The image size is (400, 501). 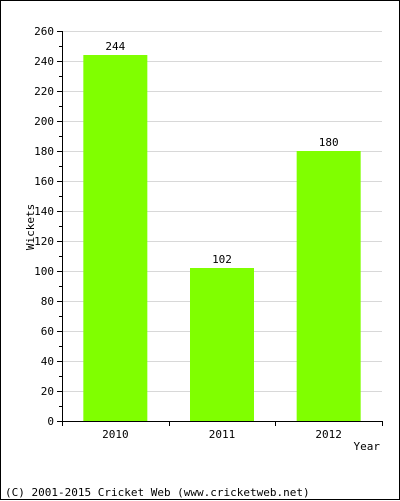 What do you see at coordinates (44, 31) in the screenshot?
I see `y-tick-label: 260` at bounding box center [44, 31].